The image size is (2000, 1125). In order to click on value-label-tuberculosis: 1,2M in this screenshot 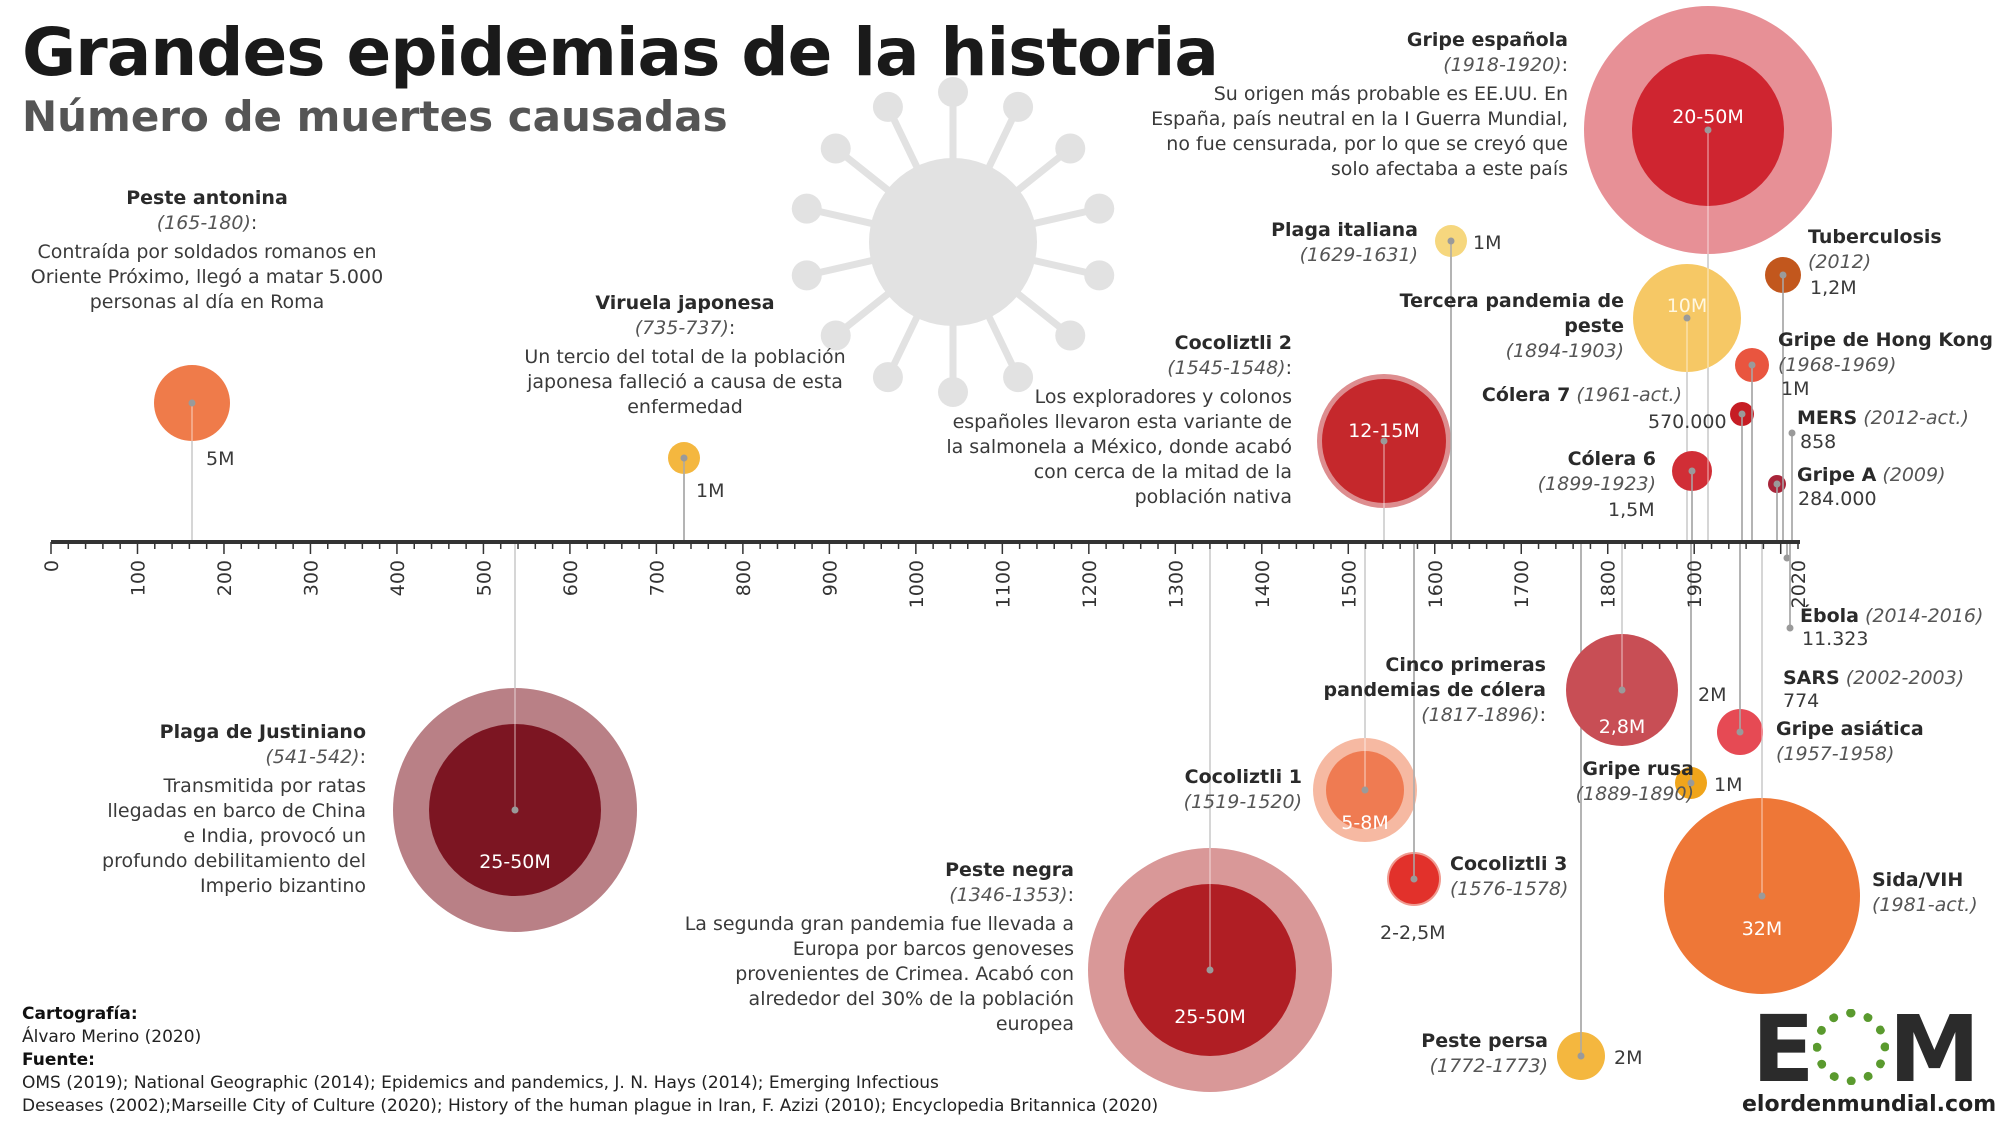, I will do `click(1833, 288)`.